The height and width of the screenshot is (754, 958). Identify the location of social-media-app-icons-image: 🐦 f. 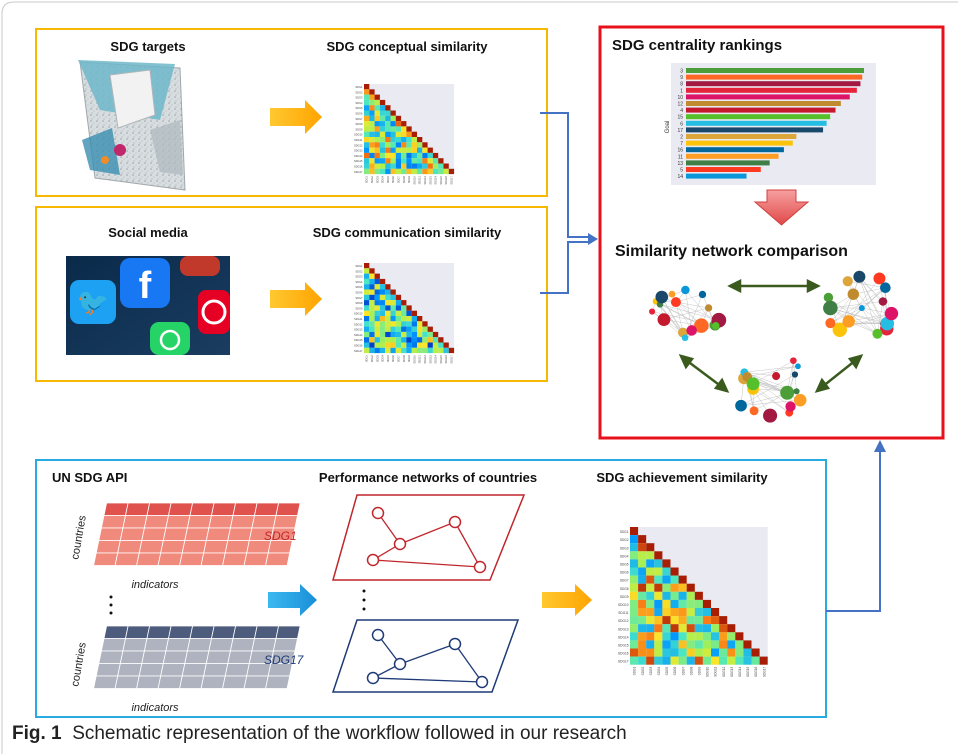
(148, 305).